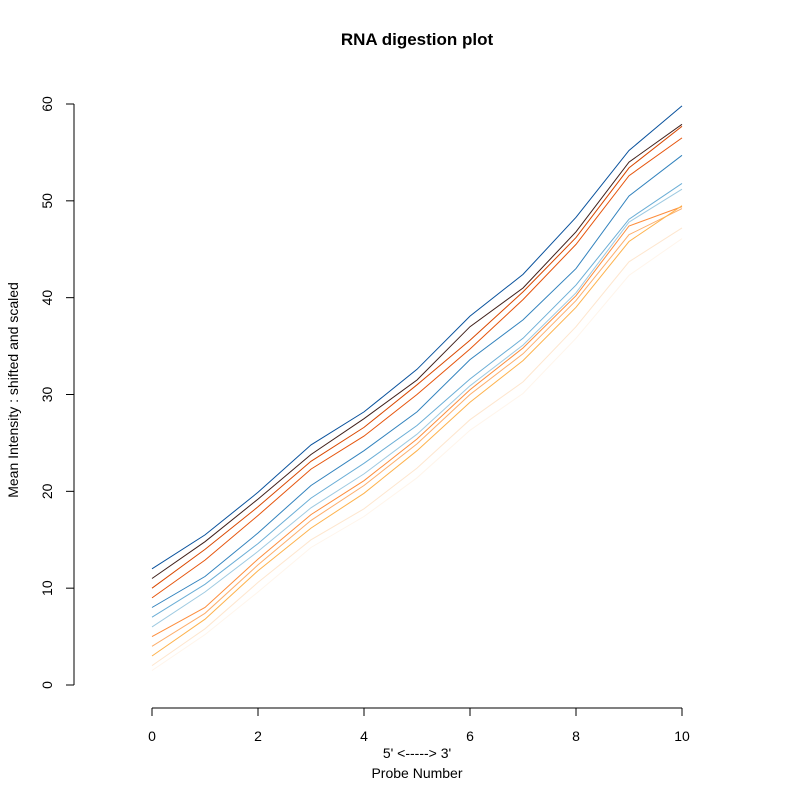 The height and width of the screenshot is (800, 800). What do you see at coordinates (47, 395) in the screenshot?
I see `y-tick-label: 30` at bounding box center [47, 395].